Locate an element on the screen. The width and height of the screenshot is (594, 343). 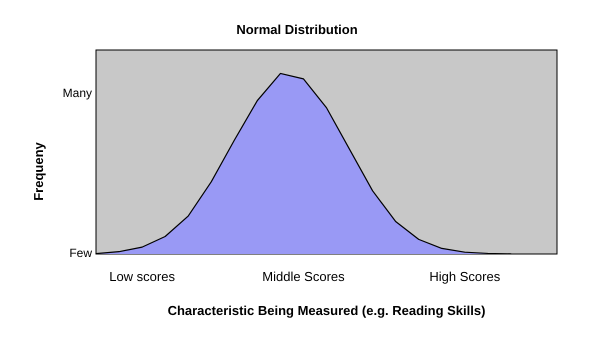
chart-title: Normal Distribution is located at coordinates (297, 29).